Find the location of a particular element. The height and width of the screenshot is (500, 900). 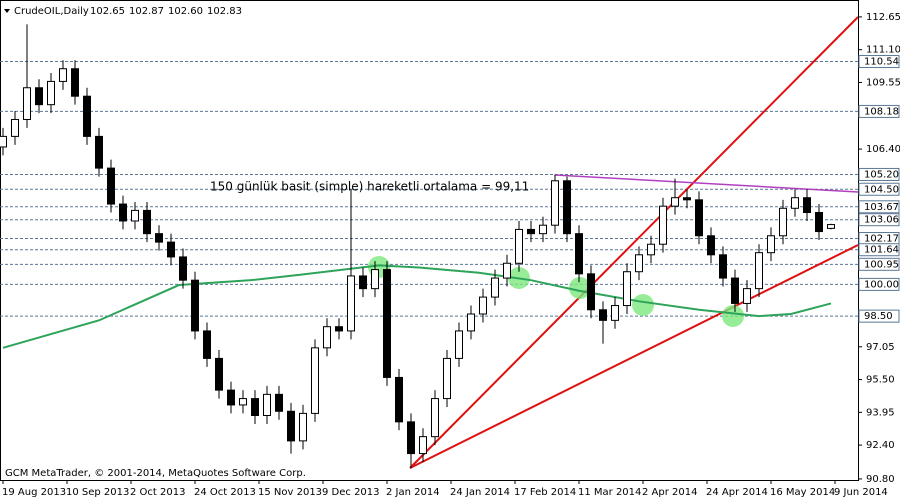

x-tick-label: 2 Apr 2014 is located at coordinates (669, 492).